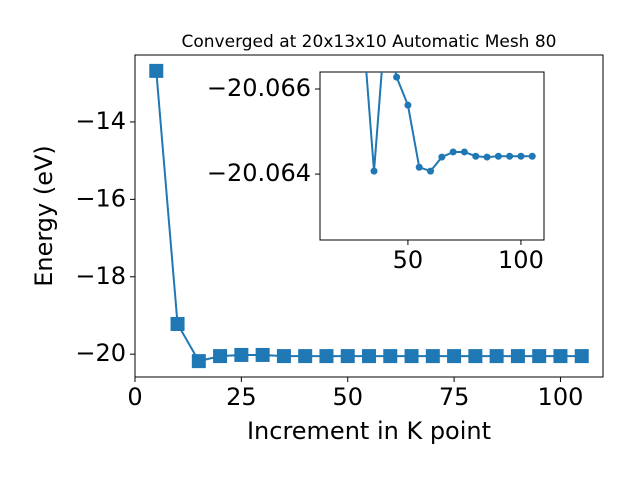 Image resolution: width=640 pixels, height=480 pixels. What do you see at coordinates (259, 88) in the screenshot?
I see `y-tick-label: −20.066` at bounding box center [259, 88].